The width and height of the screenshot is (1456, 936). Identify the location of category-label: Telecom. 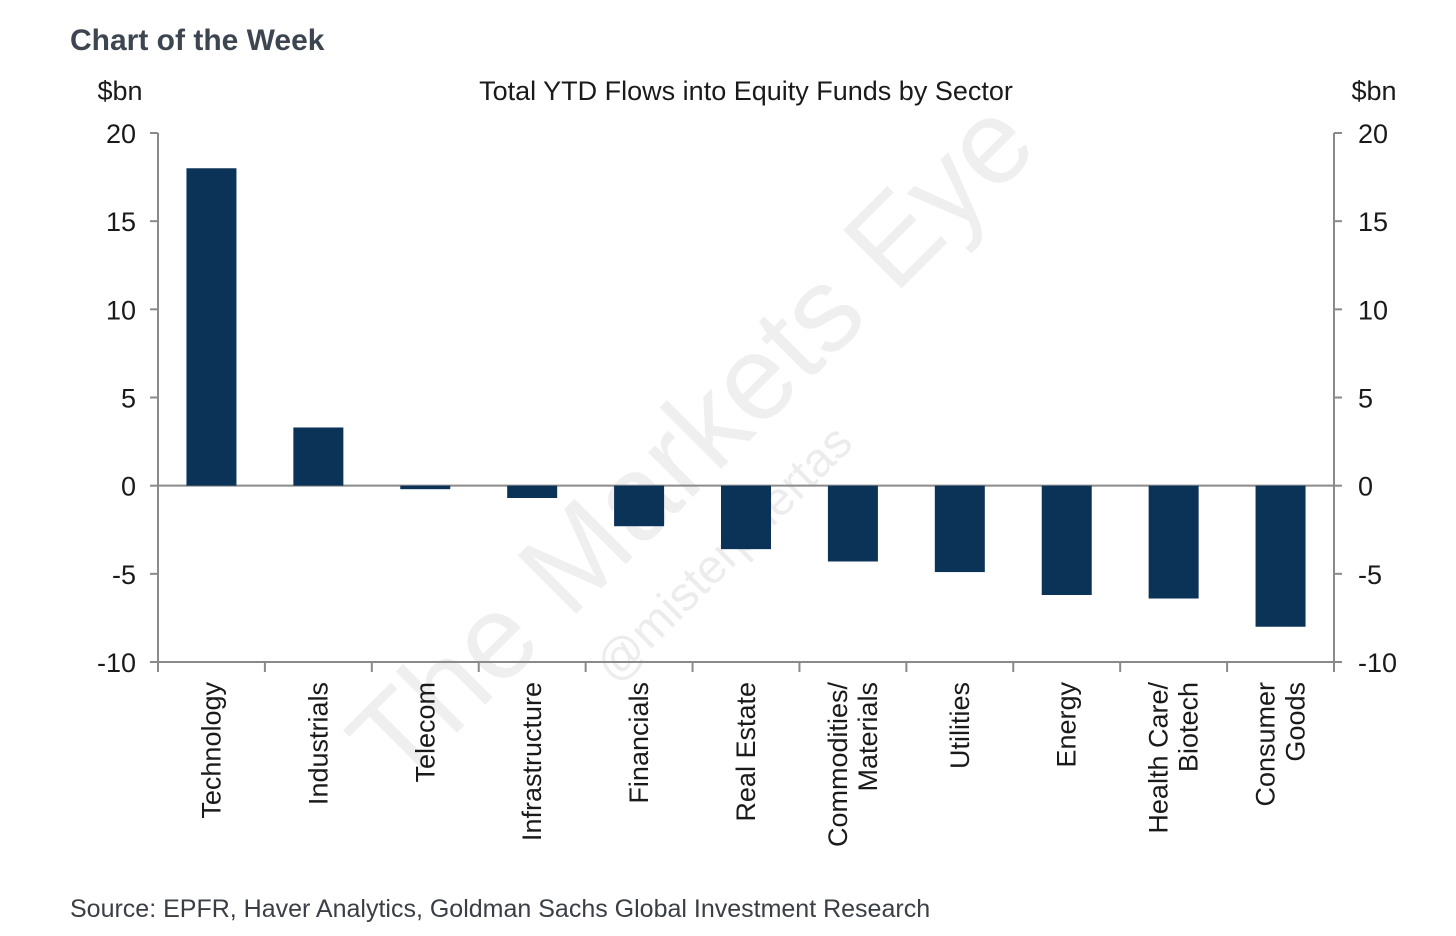
(425, 732).